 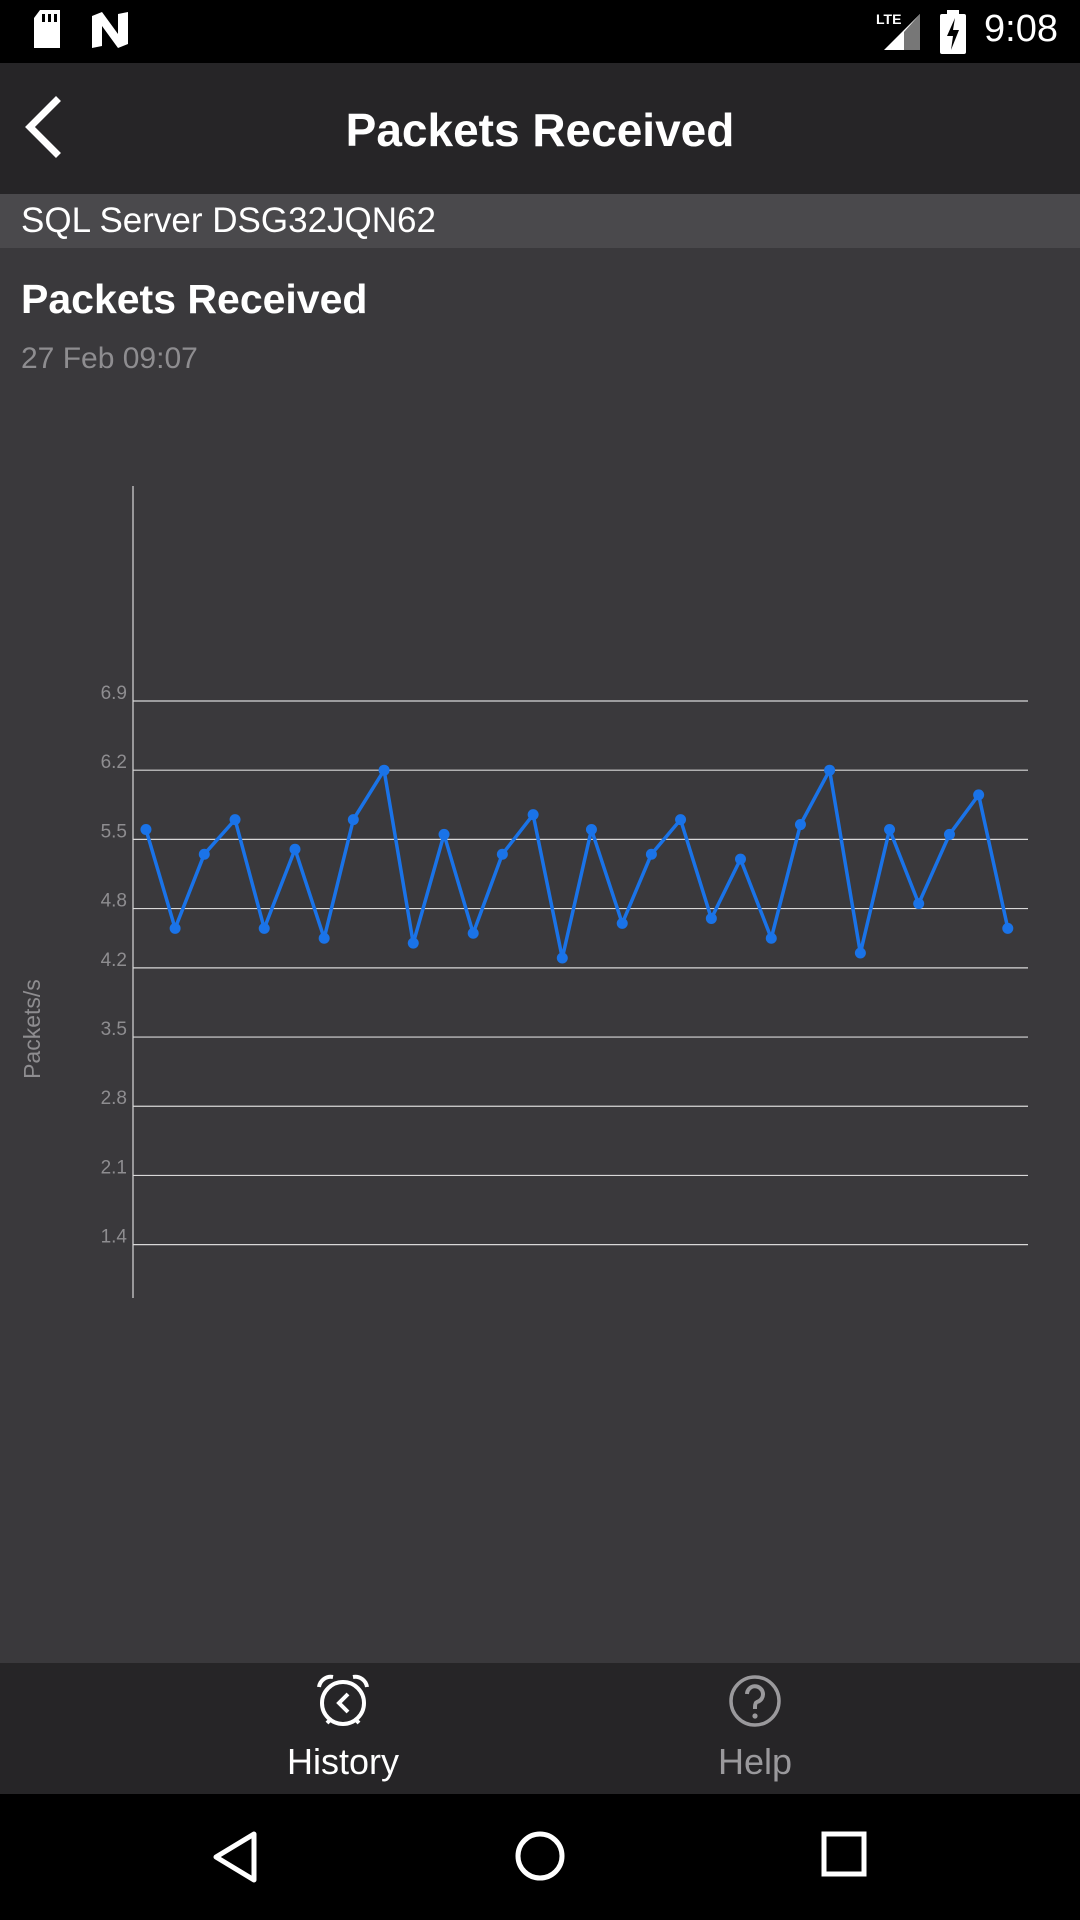 I want to click on nav-history: History, so click(x=343, y=1728).